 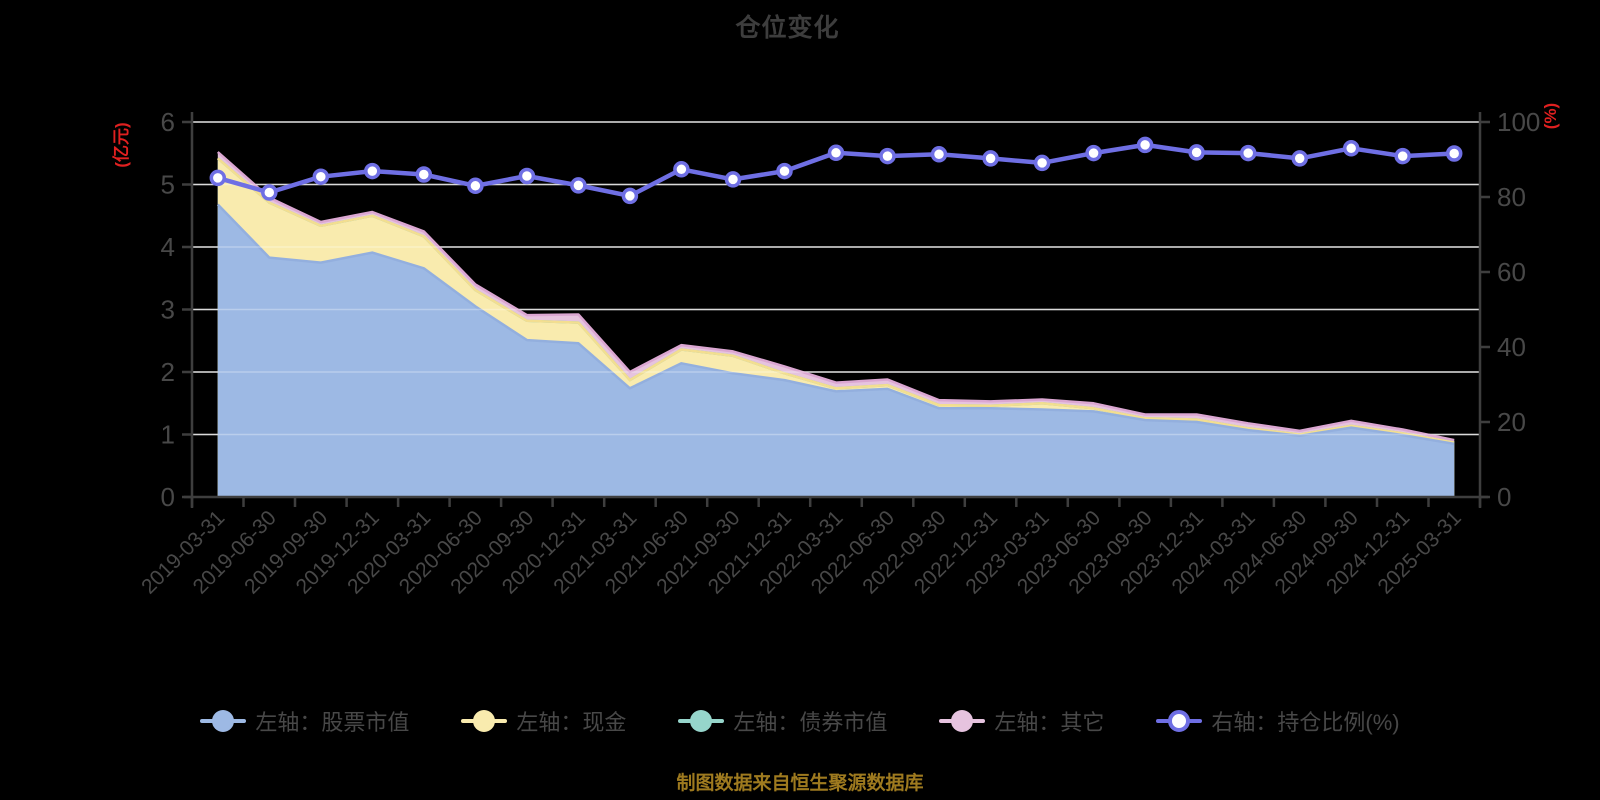 I want to click on line-series-legend-icon, so click(x=1179, y=721).